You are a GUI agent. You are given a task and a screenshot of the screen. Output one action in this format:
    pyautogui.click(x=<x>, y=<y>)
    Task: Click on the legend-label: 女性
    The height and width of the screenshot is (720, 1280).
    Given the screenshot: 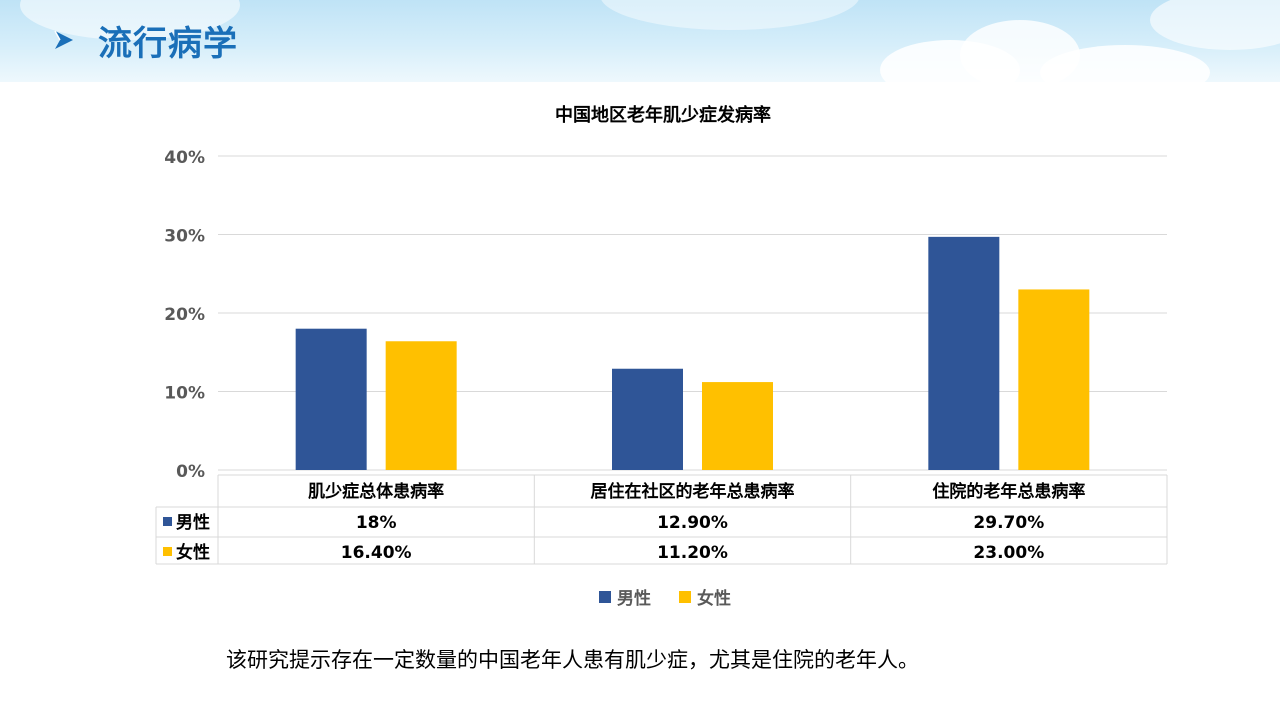 What is the action you would take?
    pyautogui.click(x=714, y=598)
    